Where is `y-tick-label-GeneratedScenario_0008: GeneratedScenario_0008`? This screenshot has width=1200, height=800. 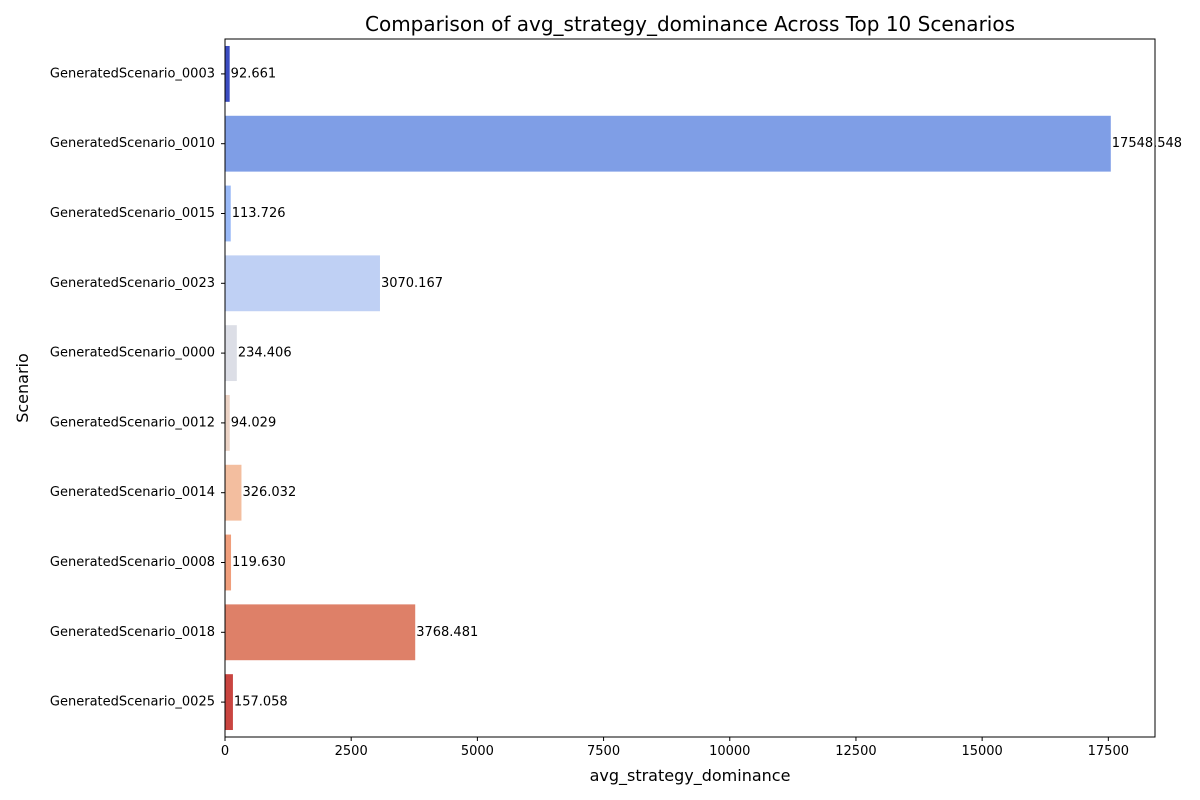
y-tick-label-GeneratedScenario_0008: GeneratedScenario_0008 is located at coordinates (132, 562).